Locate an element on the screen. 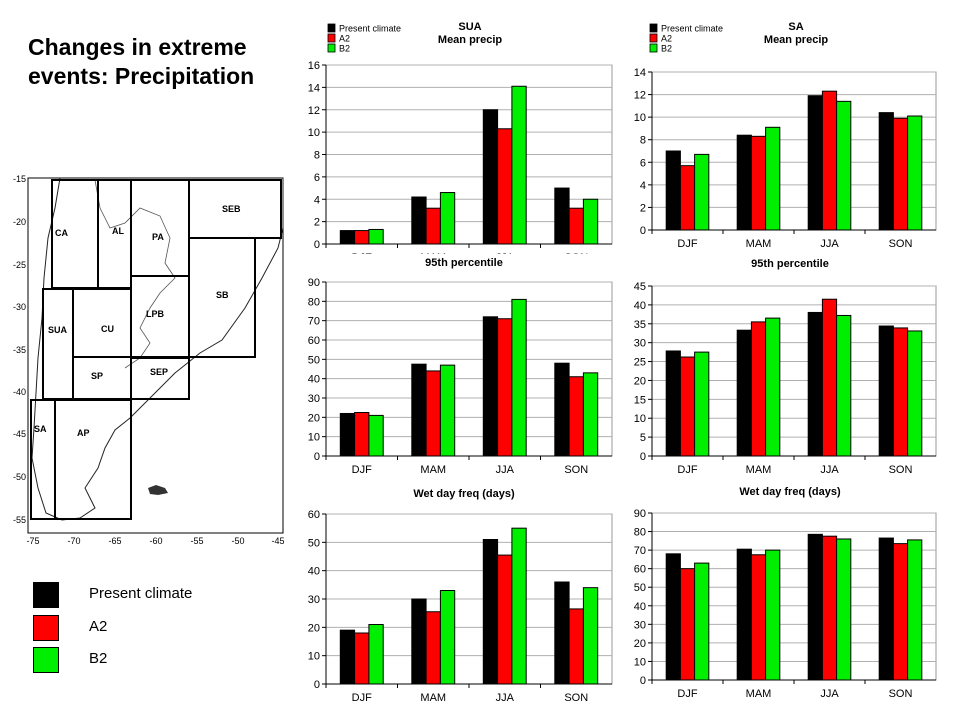 The image size is (960, 720). lon-tick: -55 is located at coordinates (196, 541).